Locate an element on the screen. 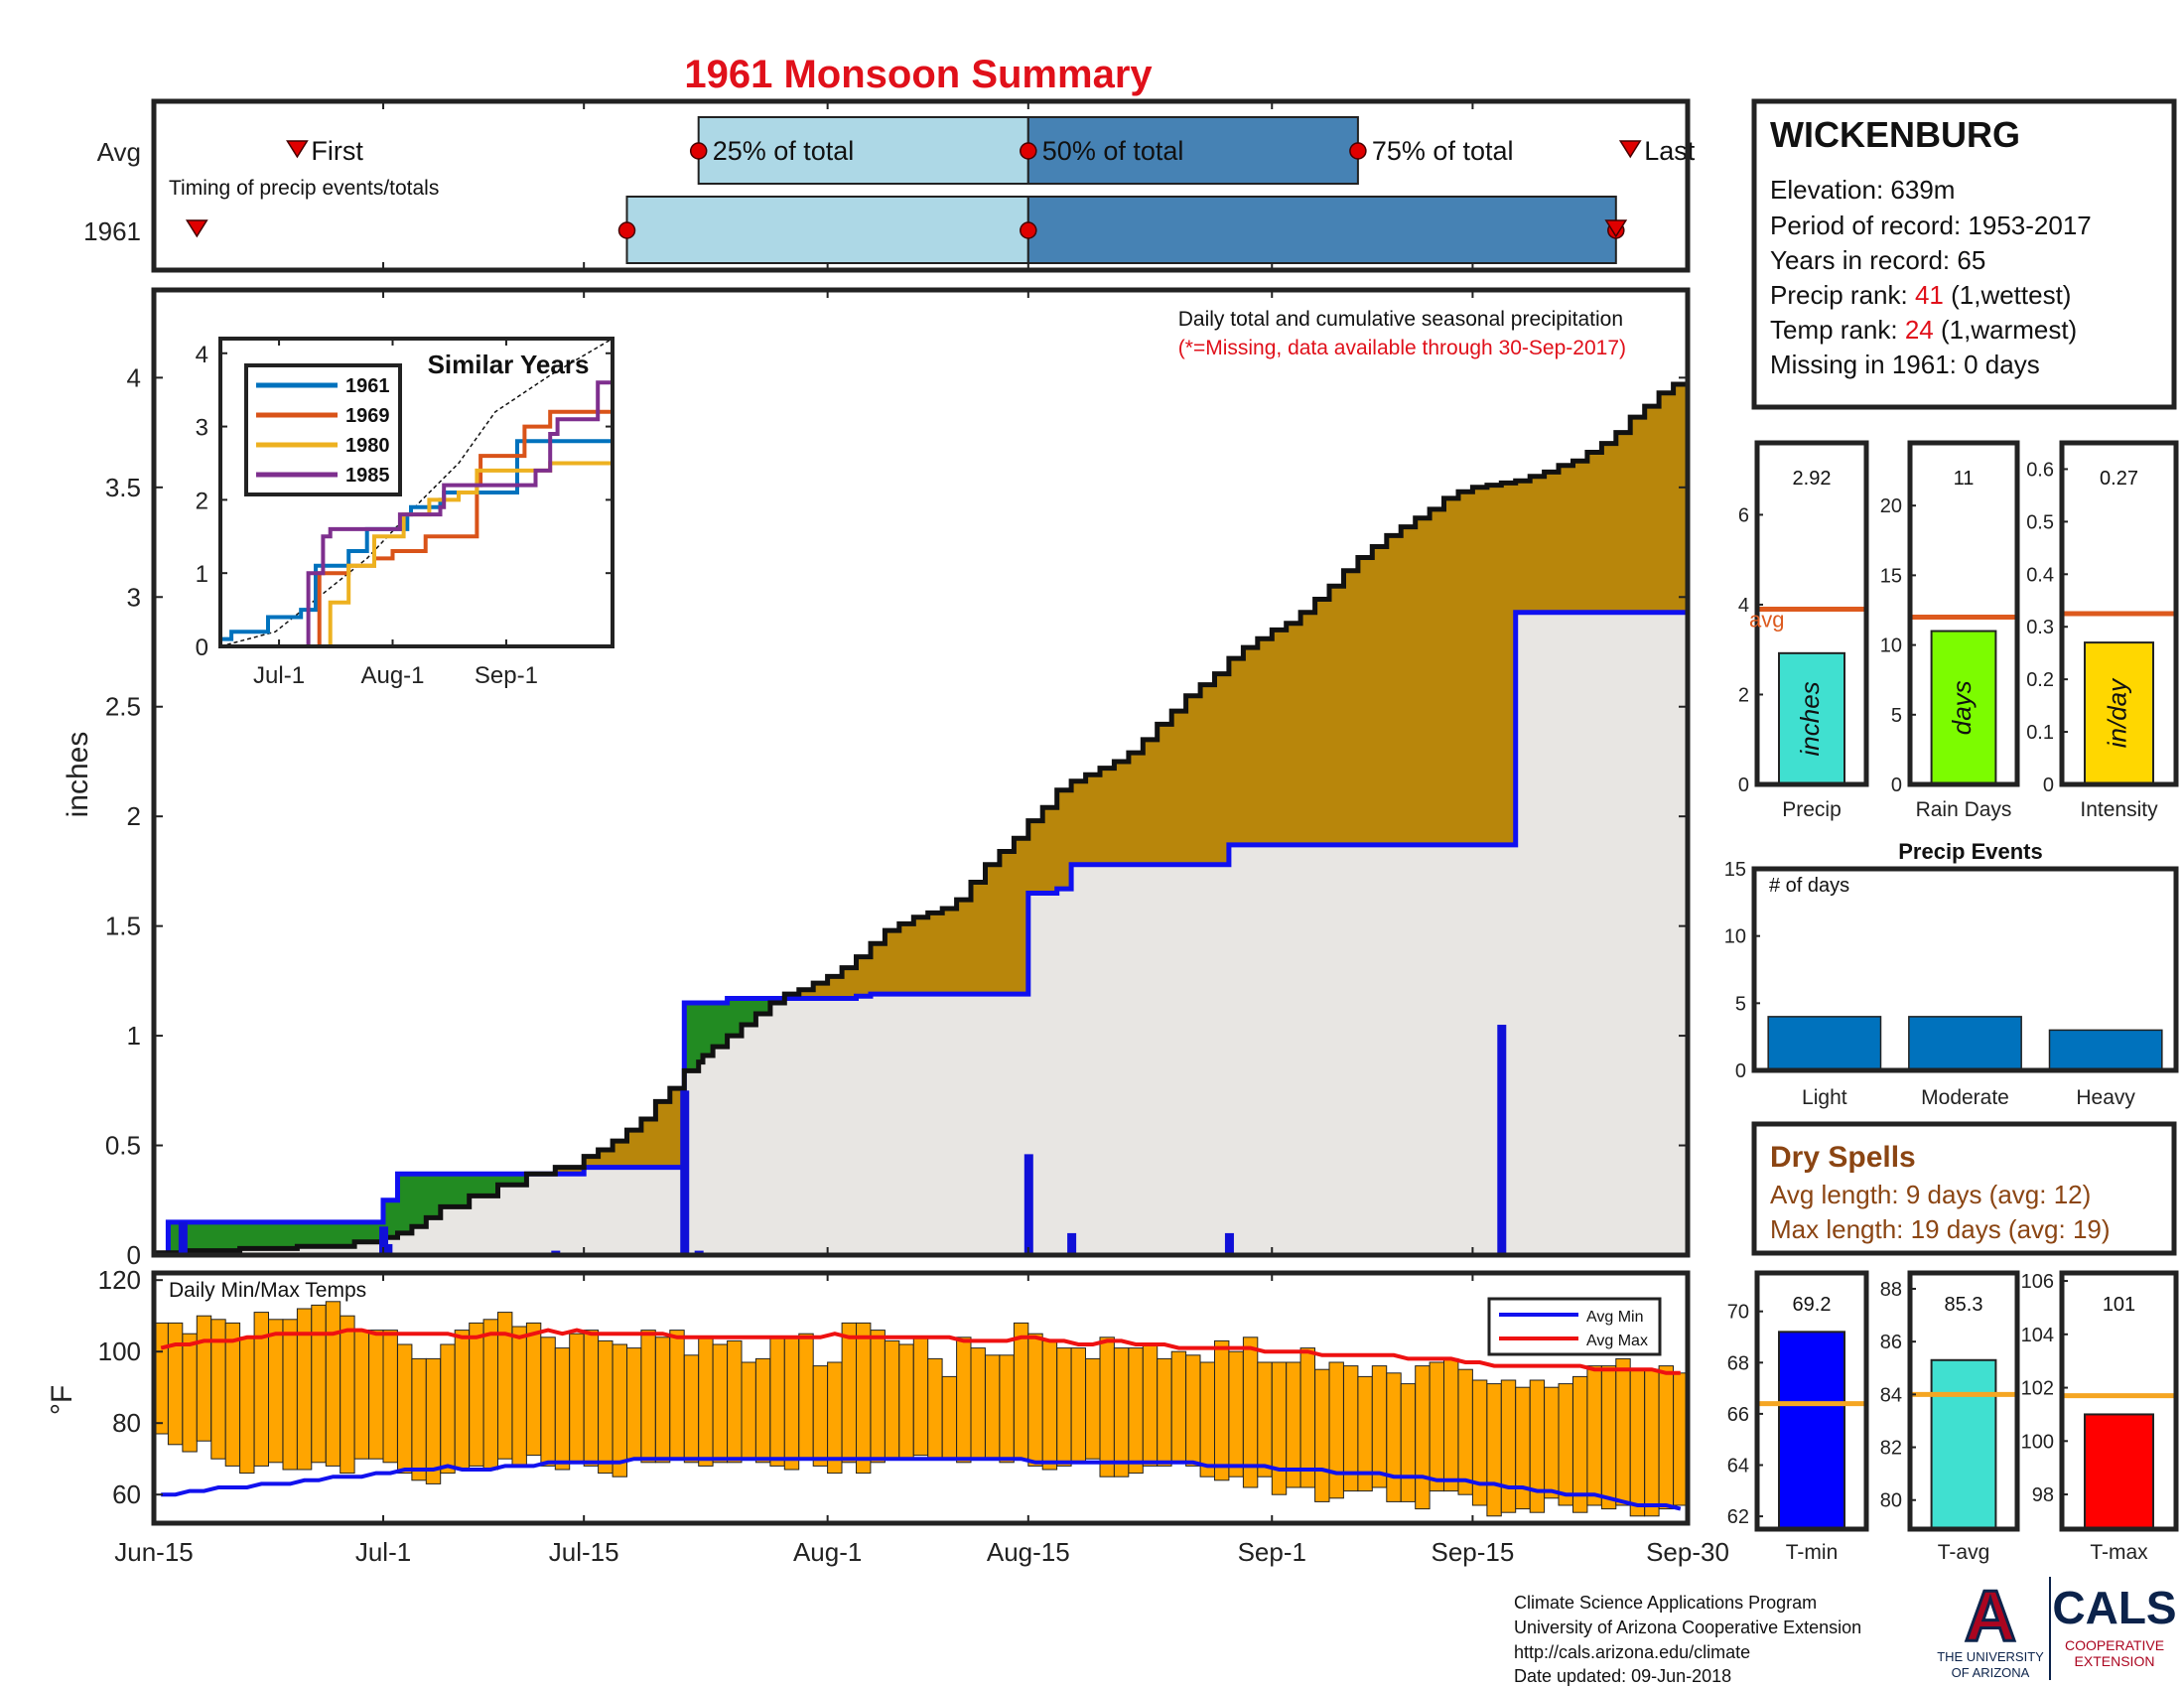 This screenshot has width=2184, height=1688. main-y-tick-8: 4 is located at coordinates (134, 377).